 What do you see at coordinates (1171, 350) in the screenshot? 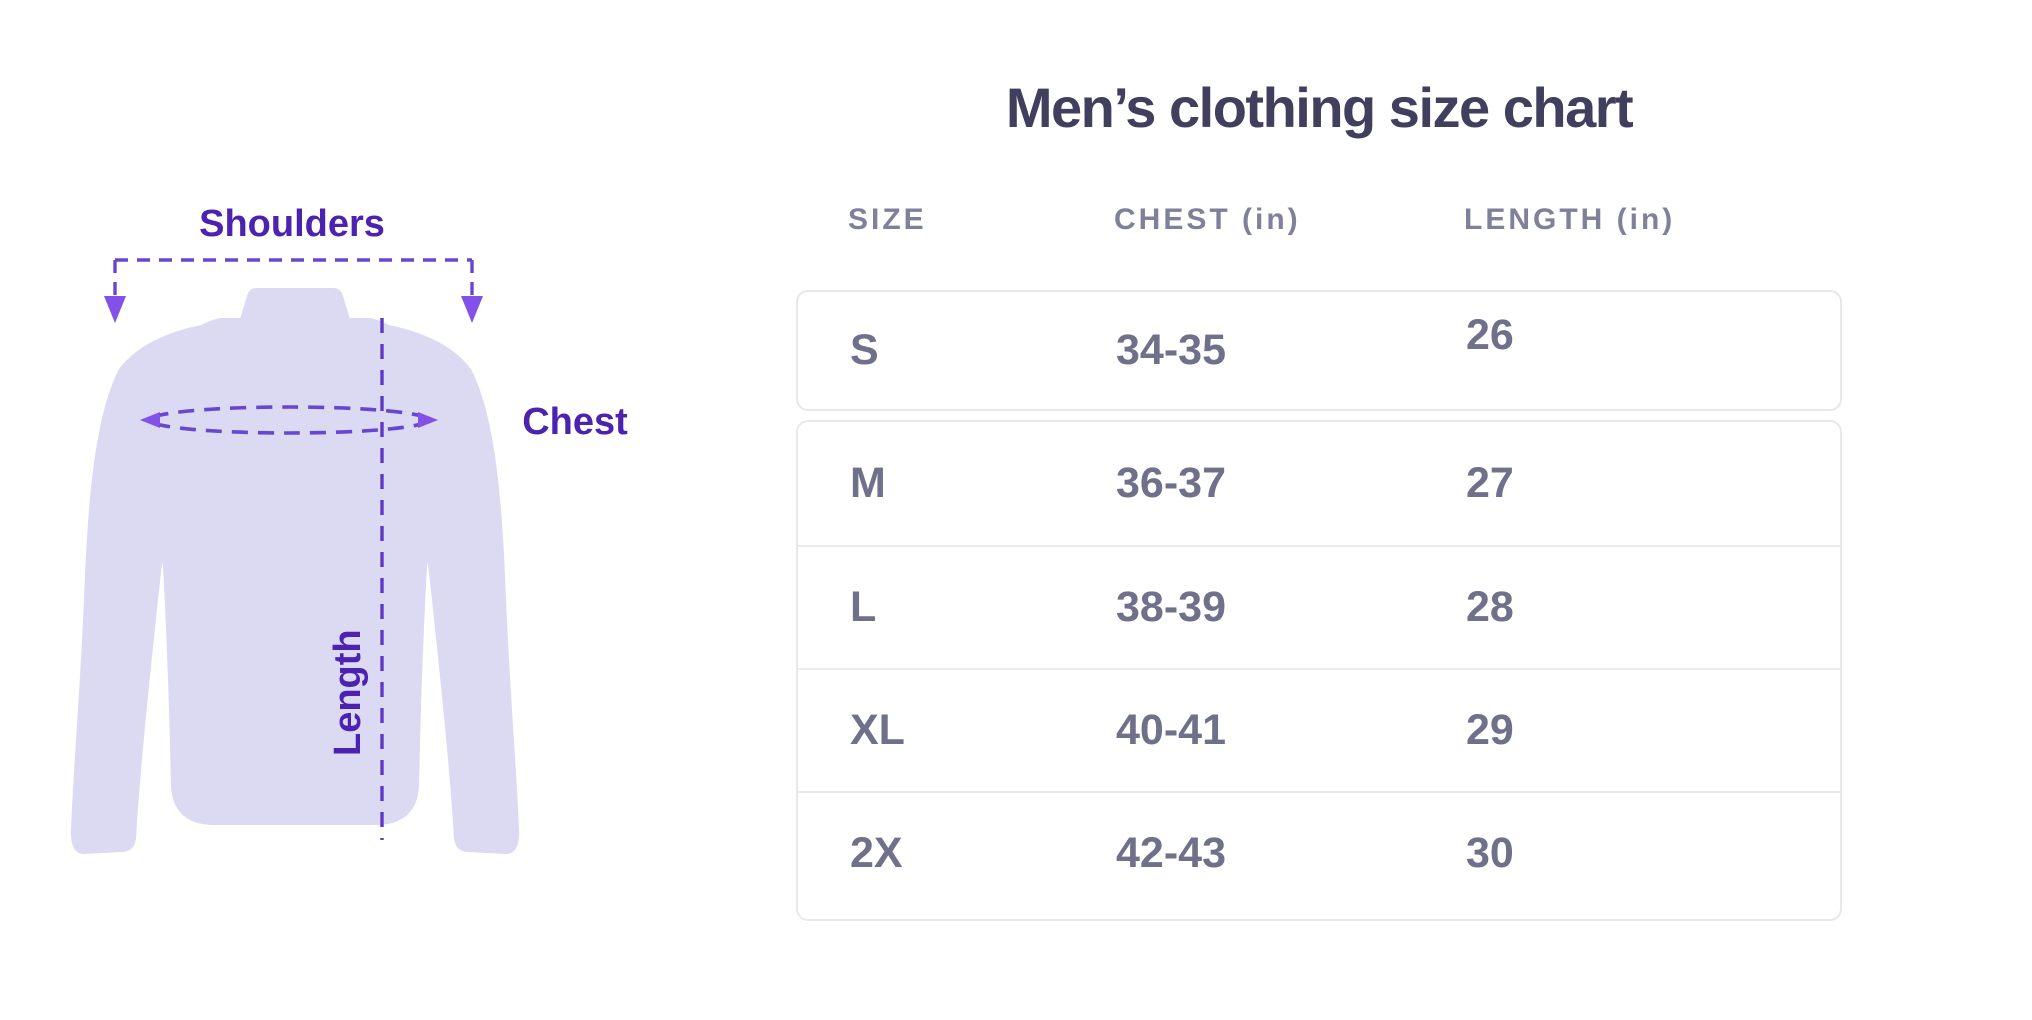
I see `chest-cell: 34-35` at bounding box center [1171, 350].